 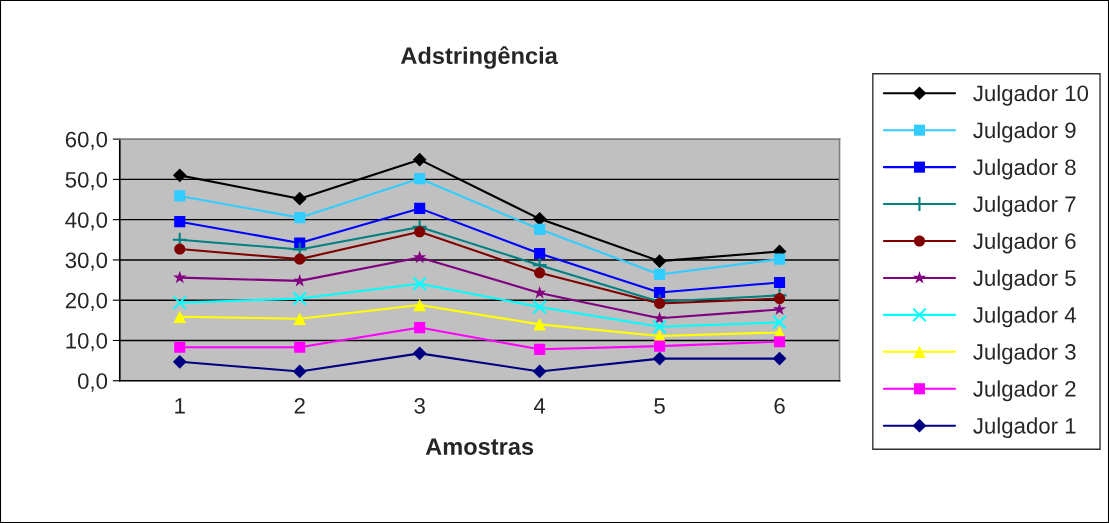 I want to click on x-tick-label: 5, so click(x=659, y=406).